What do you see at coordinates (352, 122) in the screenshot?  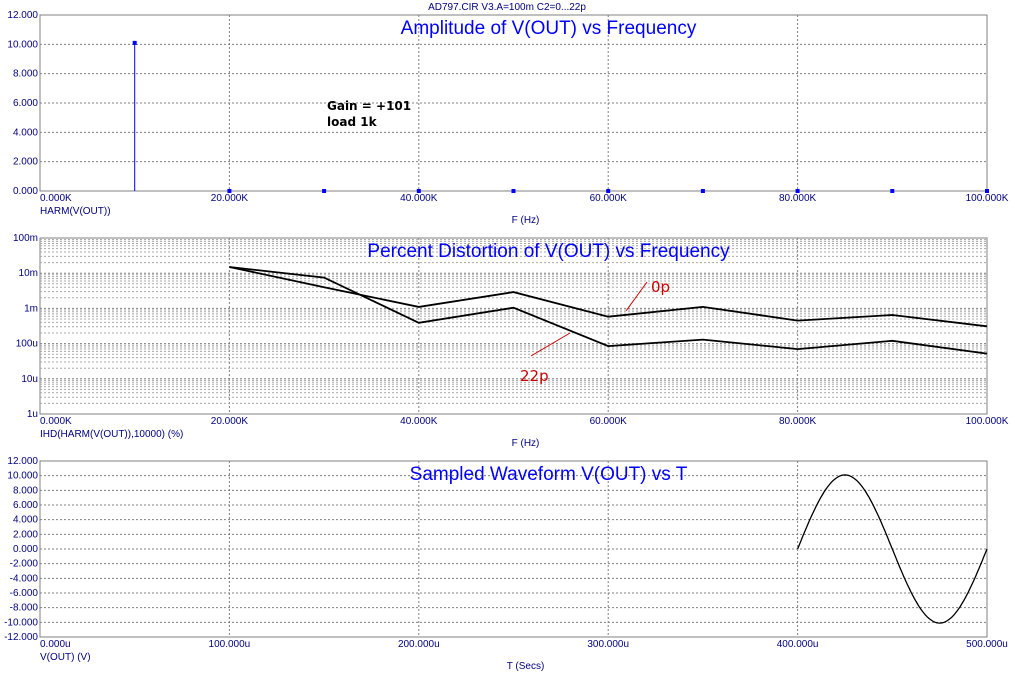 I see `annotation-load: load 1k` at bounding box center [352, 122].